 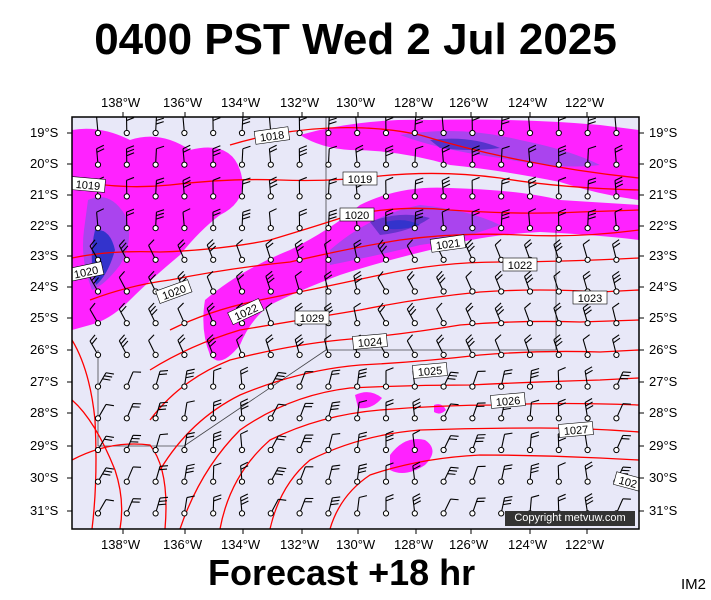 What do you see at coordinates (44, 381) in the screenshot?
I see `lat-label-left: 27°S` at bounding box center [44, 381].